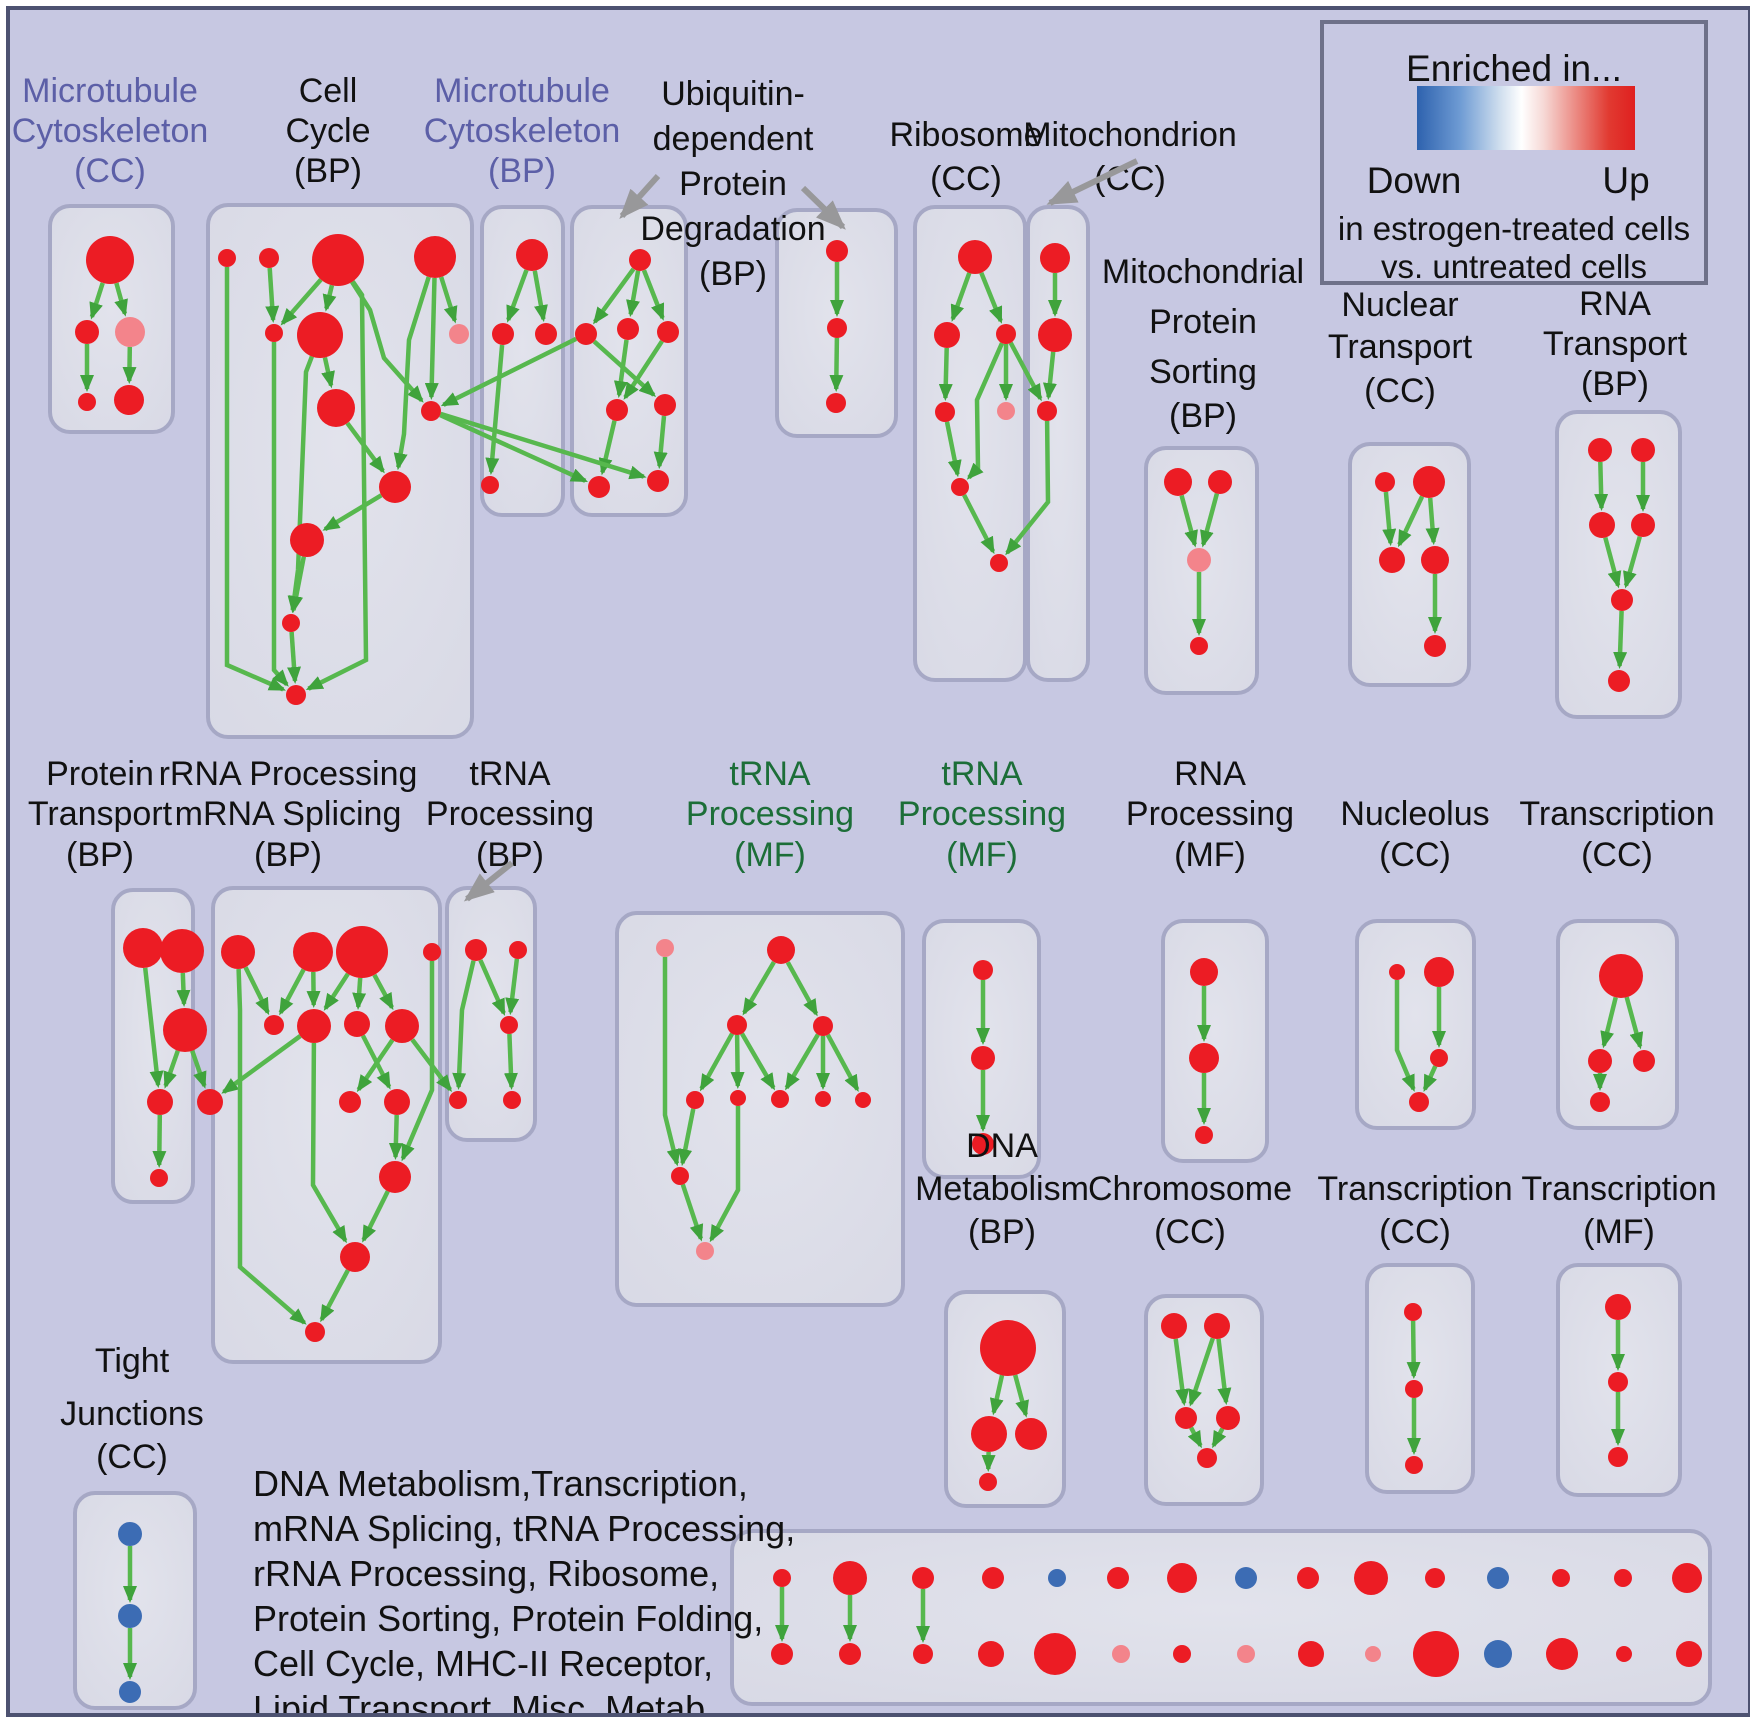 The image size is (1750, 1723). What do you see at coordinates (524, 1573) in the screenshot?
I see `note-line: rRNA Processing, Ribosome,` at bounding box center [524, 1573].